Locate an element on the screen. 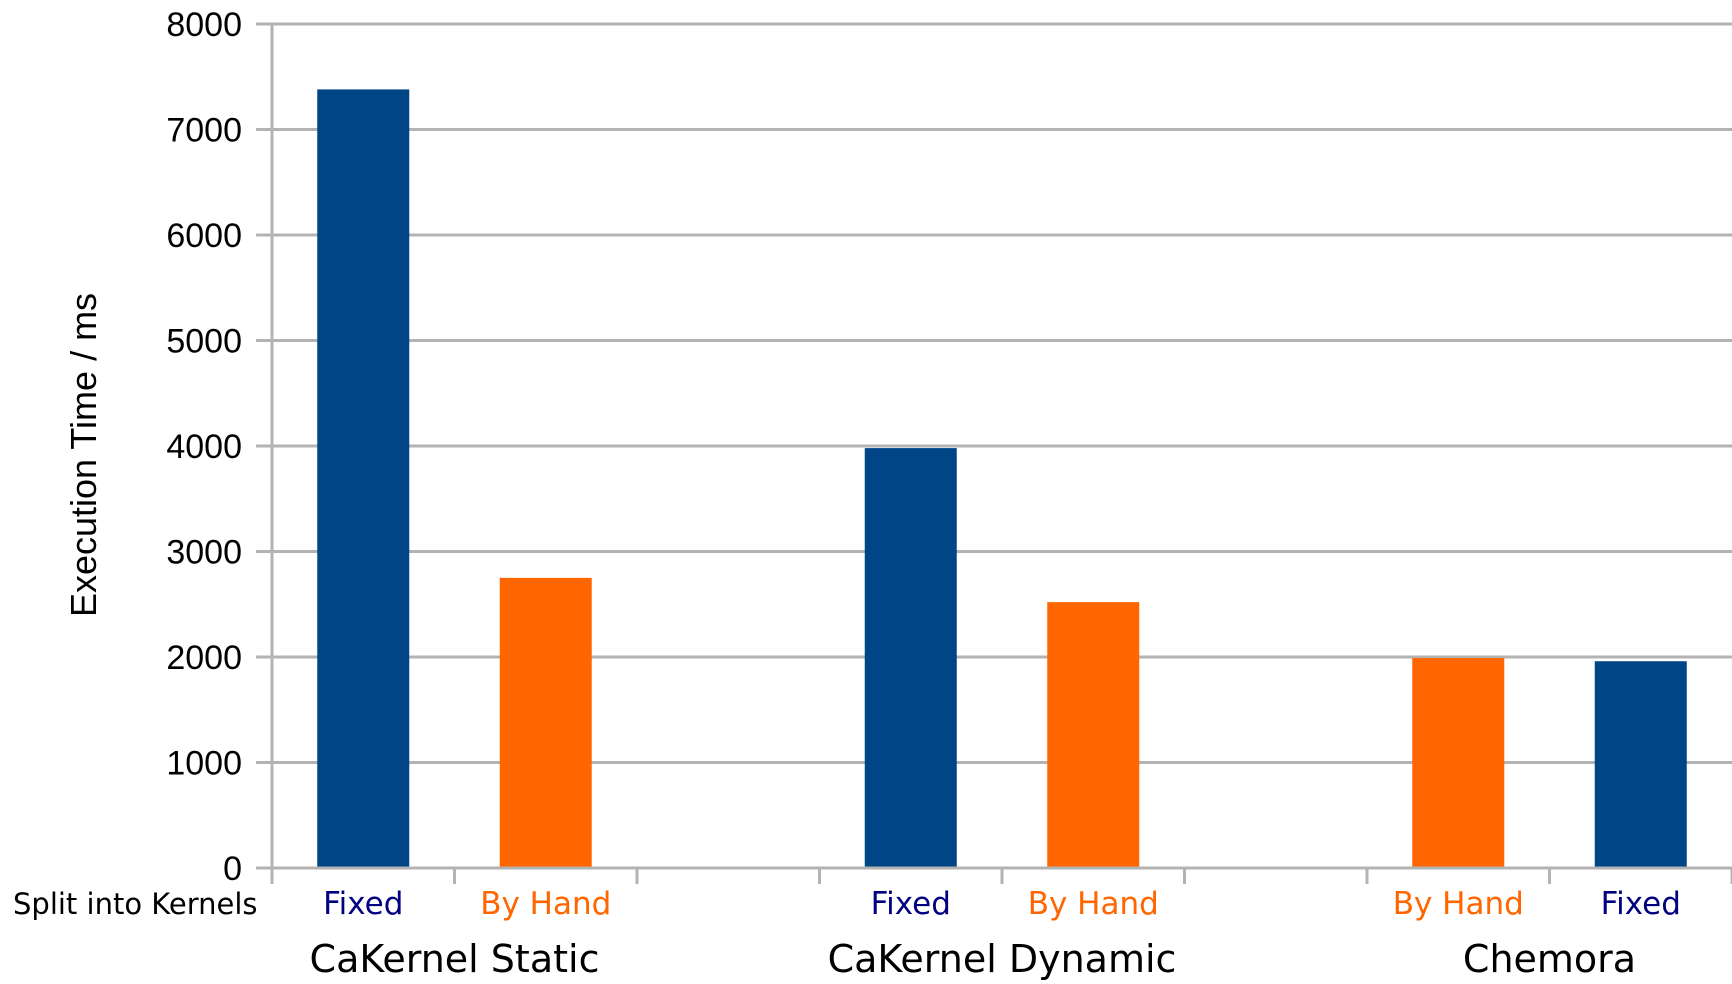 The width and height of the screenshot is (1732, 984). y-tick-label: 4000 is located at coordinates (204, 447).